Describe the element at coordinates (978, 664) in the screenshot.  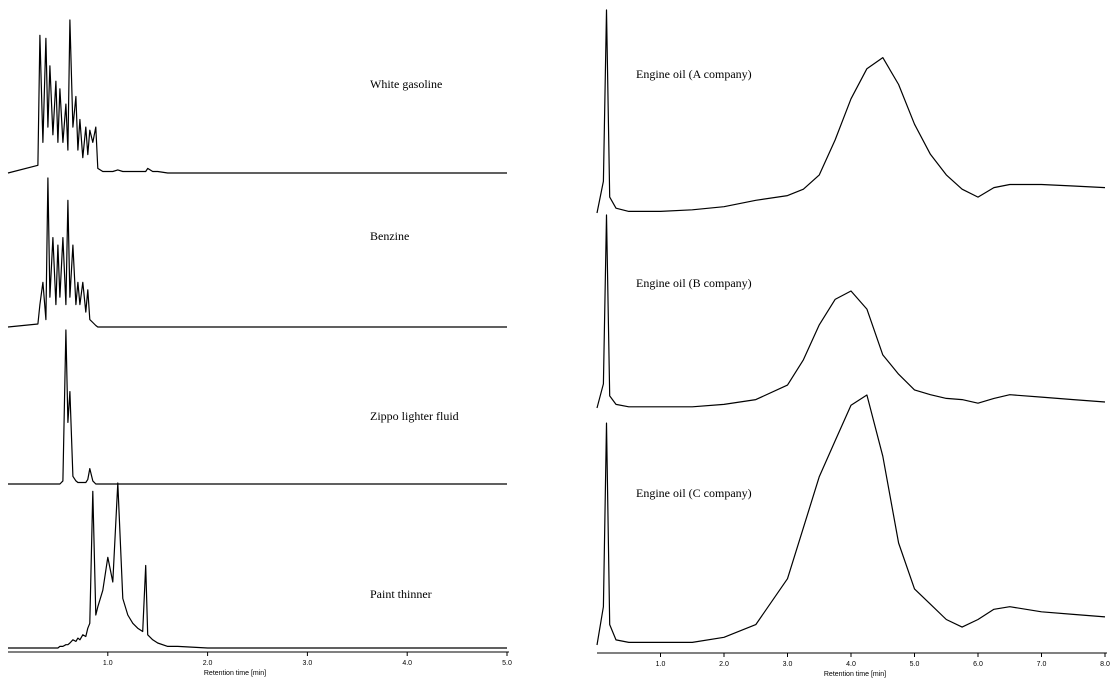
I see `x-tick-label: 6.0` at that location.